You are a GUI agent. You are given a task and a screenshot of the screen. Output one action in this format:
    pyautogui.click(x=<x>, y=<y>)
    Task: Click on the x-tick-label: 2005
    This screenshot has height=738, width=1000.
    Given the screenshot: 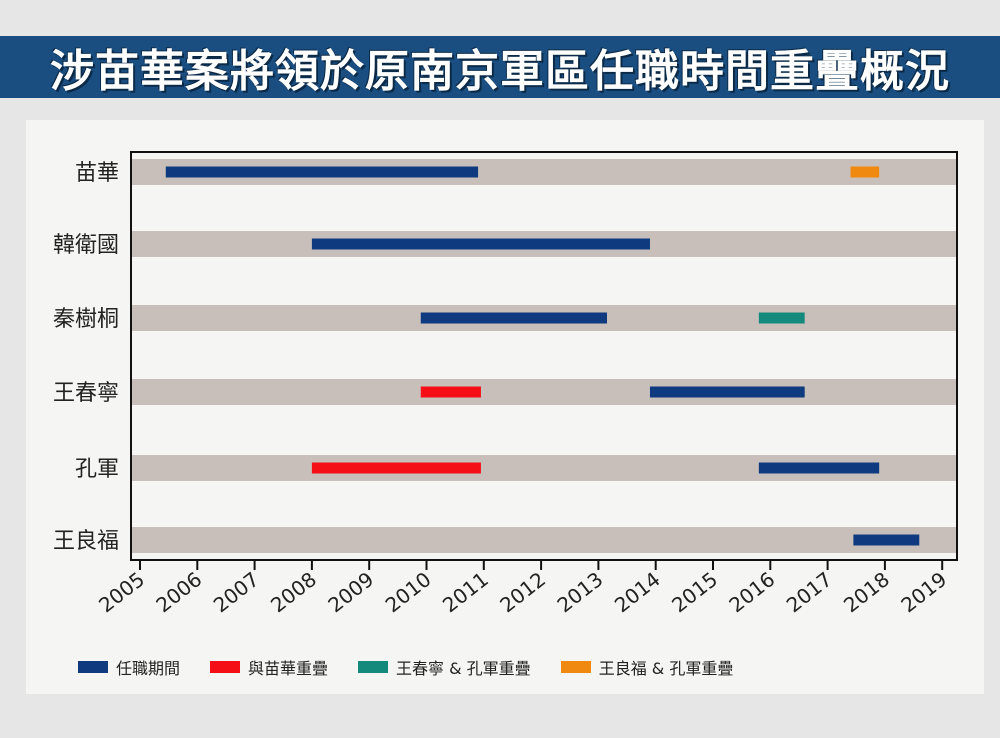 What is the action you would take?
    pyautogui.click(x=121, y=592)
    